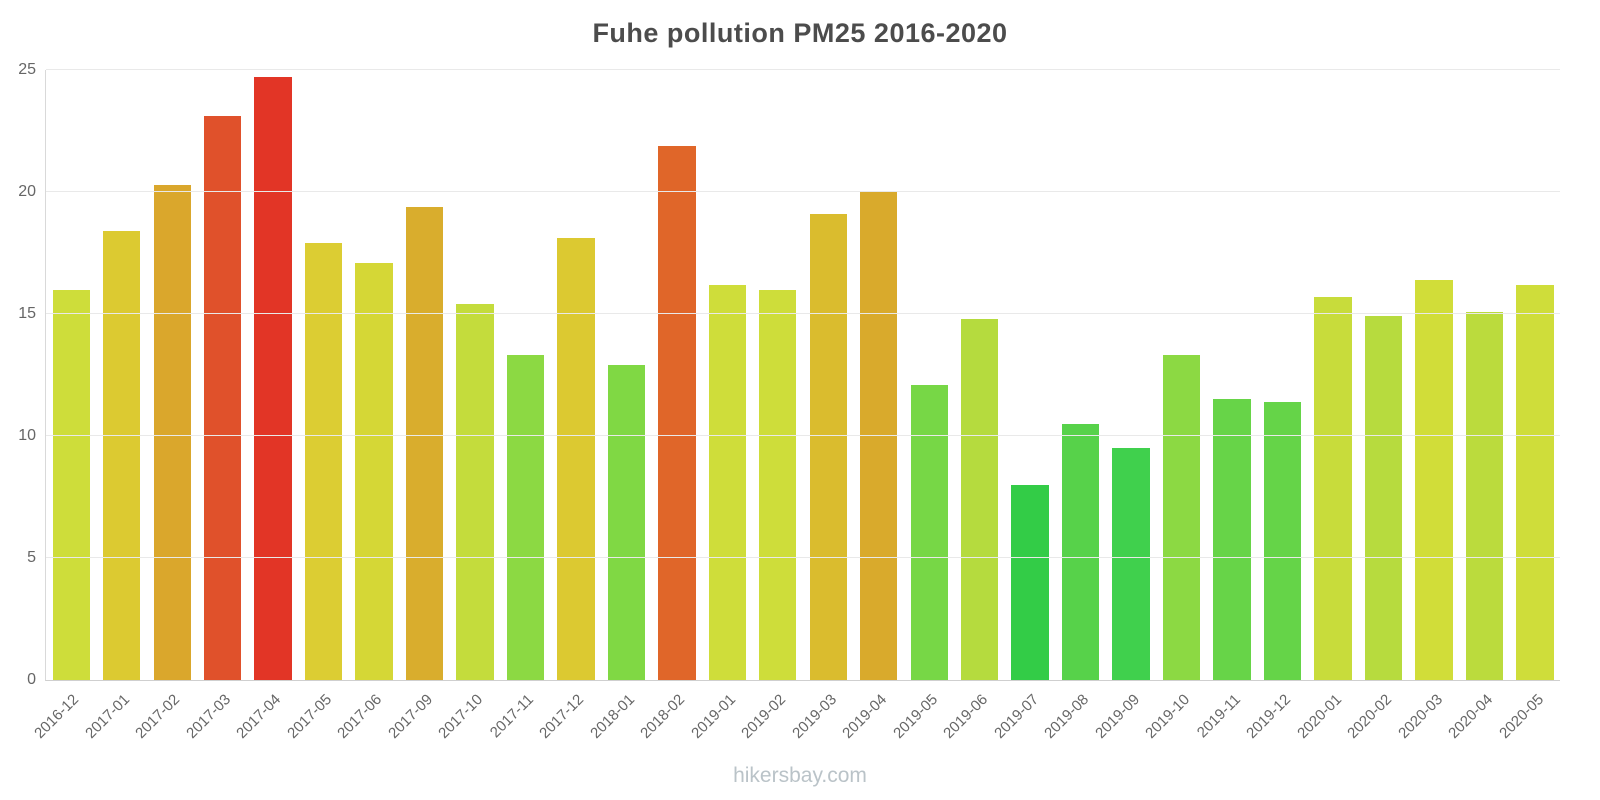 The height and width of the screenshot is (800, 1600). What do you see at coordinates (720, 721) in the screenshot?
I see `x-tick-slot: 2019-01` at bounding box center [720, 721].